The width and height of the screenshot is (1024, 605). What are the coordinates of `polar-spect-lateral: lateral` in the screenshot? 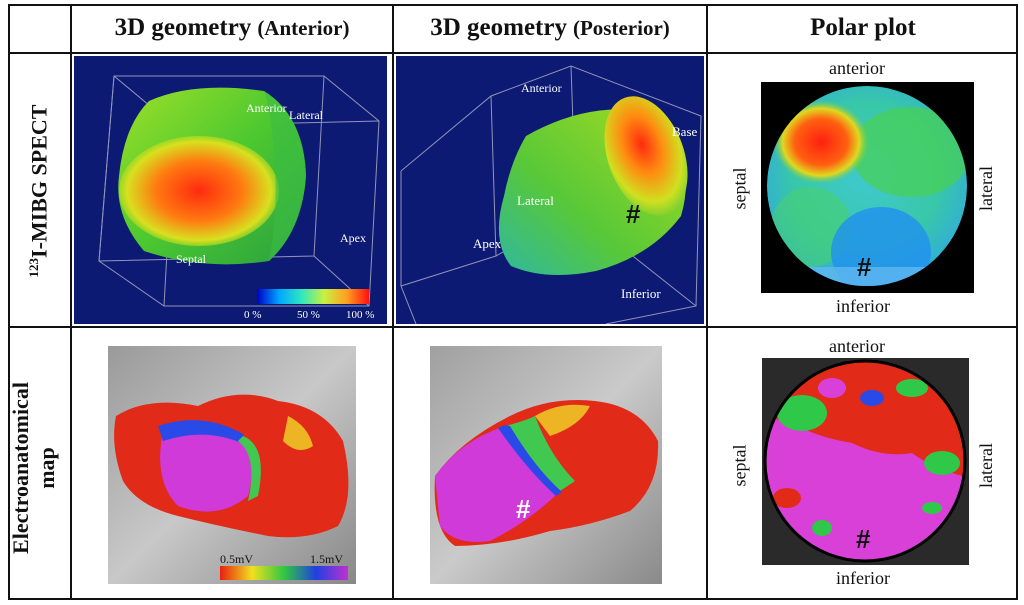 It's located at (985, 188).